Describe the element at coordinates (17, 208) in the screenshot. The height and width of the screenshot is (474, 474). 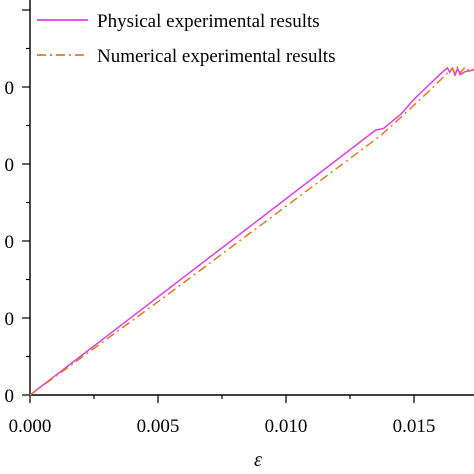
I see `y-axis-ticks: 0 0 0 0 0` at that location.